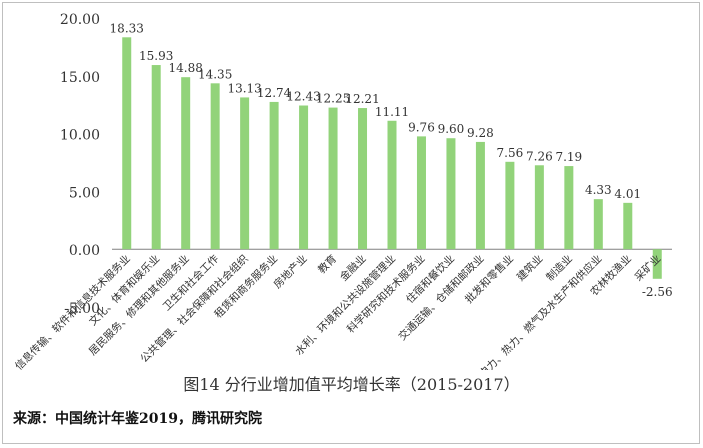 Image resolution: width=703 pixels, height=448 pixels. What do you see at coordinates (451, 129) in the screenshot?
I see `data-label: 9.60` at bounding box center [451, 129].